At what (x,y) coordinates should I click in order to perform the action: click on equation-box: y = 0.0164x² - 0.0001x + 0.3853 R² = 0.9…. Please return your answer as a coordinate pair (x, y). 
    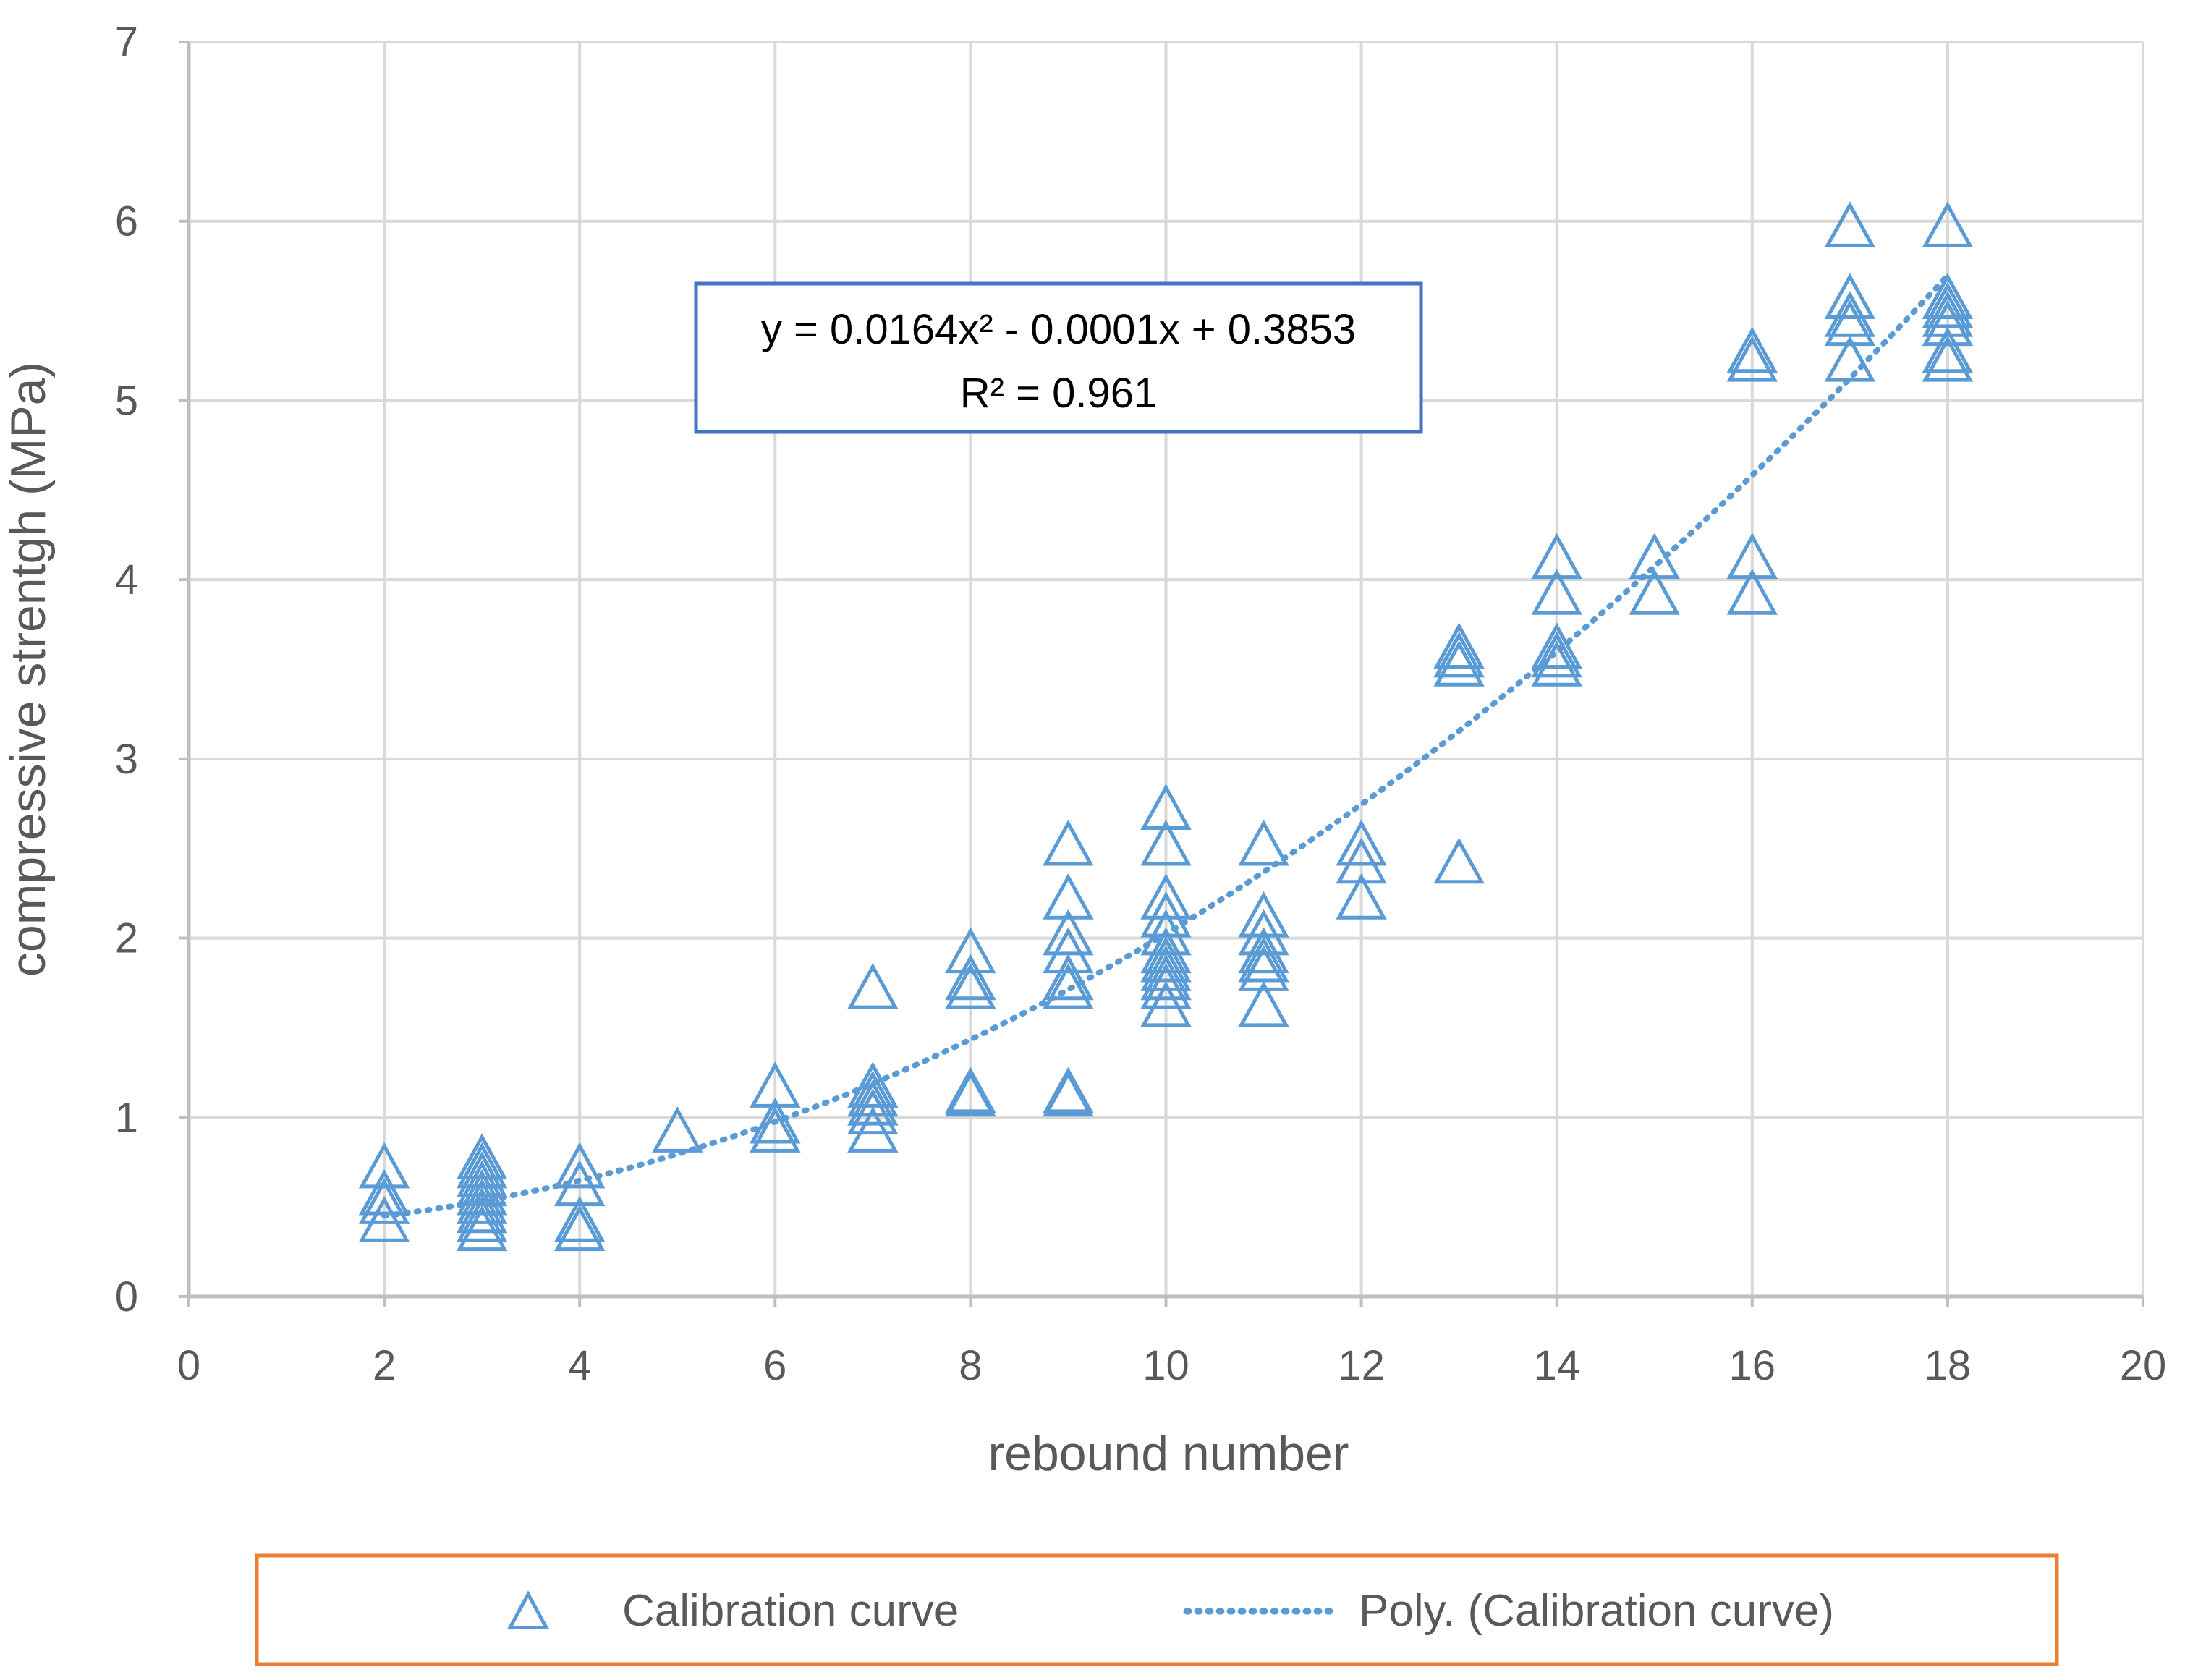
    Looking at the image, I should click on (1058, 357).